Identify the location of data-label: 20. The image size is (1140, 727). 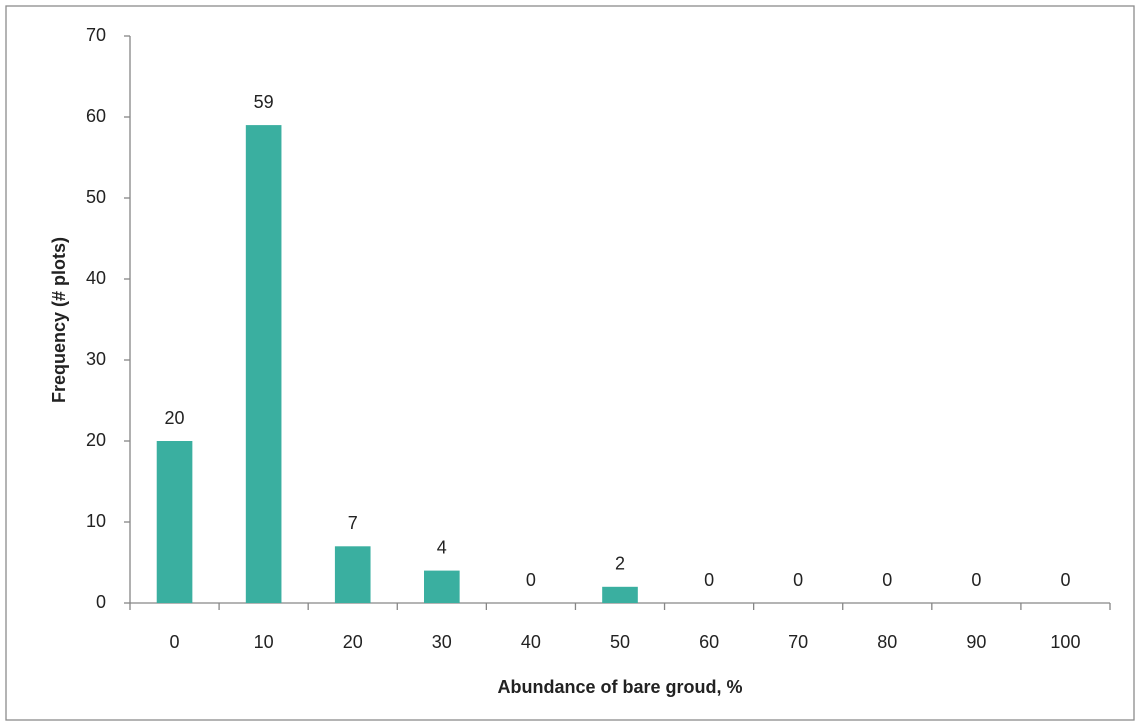
(175, 418).